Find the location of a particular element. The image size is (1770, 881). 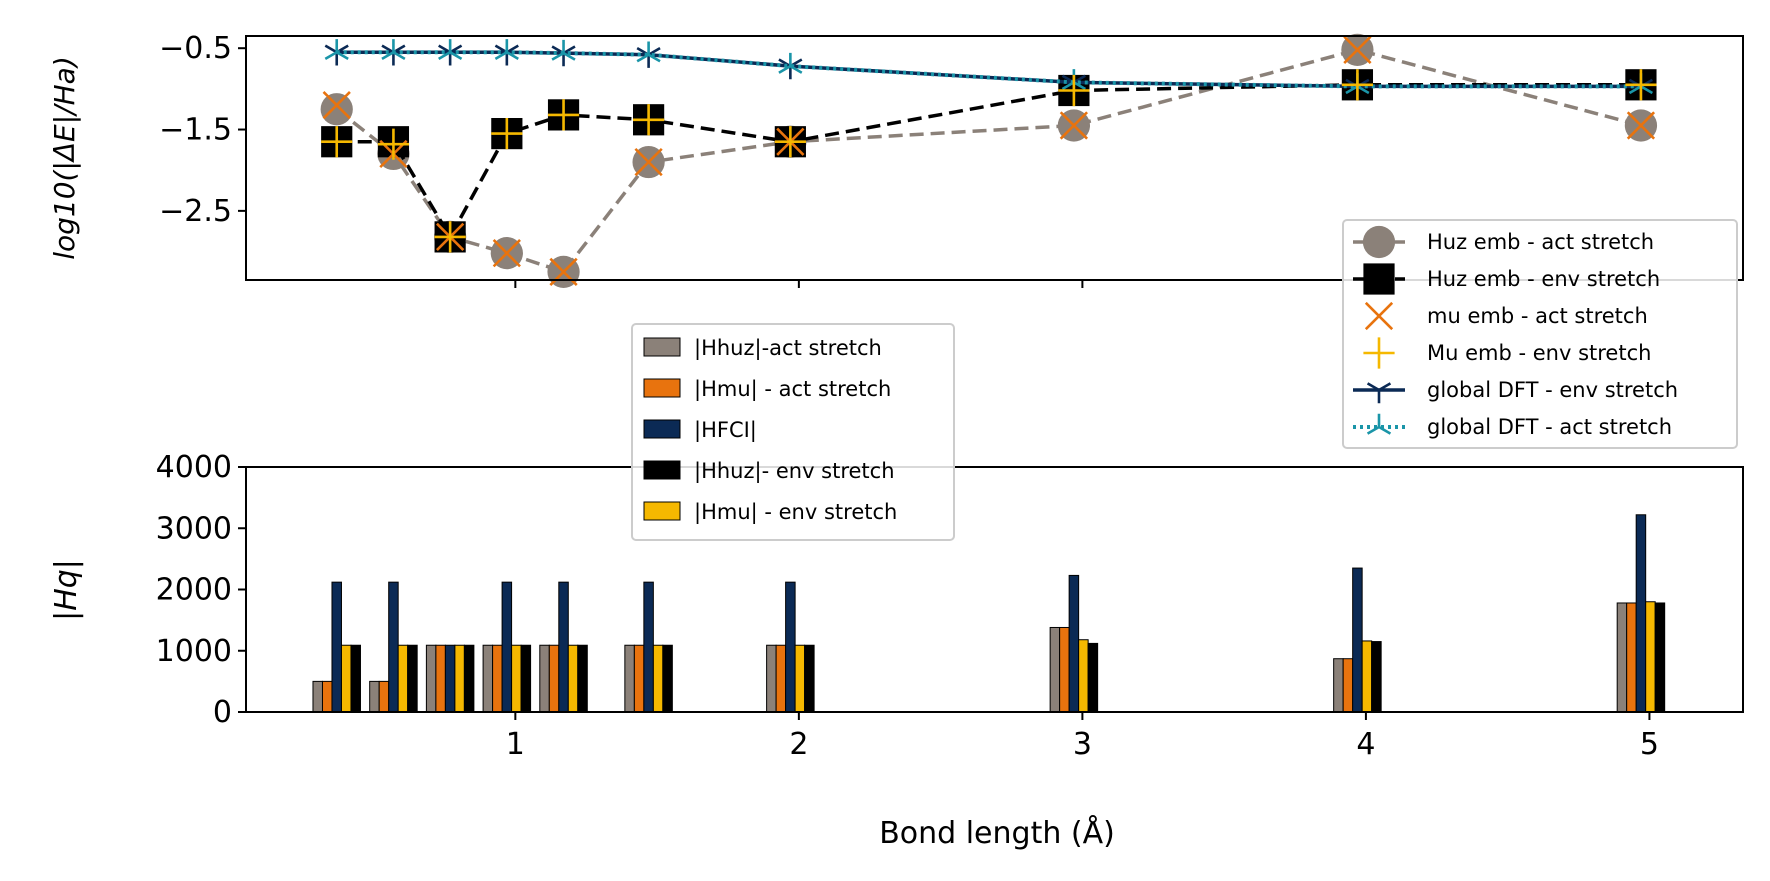

line-legend-entry: mu emb - act stretch is located at coordinates (1506, 316).